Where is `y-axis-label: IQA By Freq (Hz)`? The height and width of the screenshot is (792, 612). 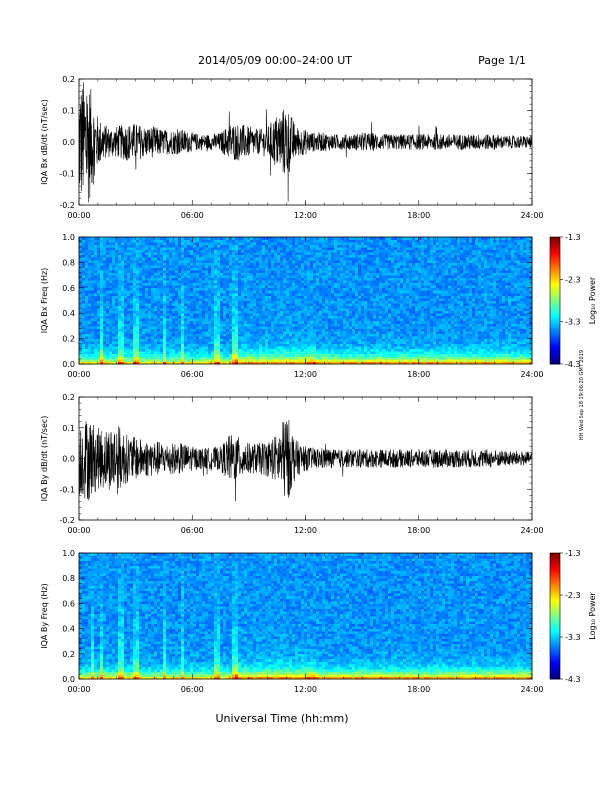
y-axis-label: IQA By Freq (Hz) is located at coordinates (44, 616).